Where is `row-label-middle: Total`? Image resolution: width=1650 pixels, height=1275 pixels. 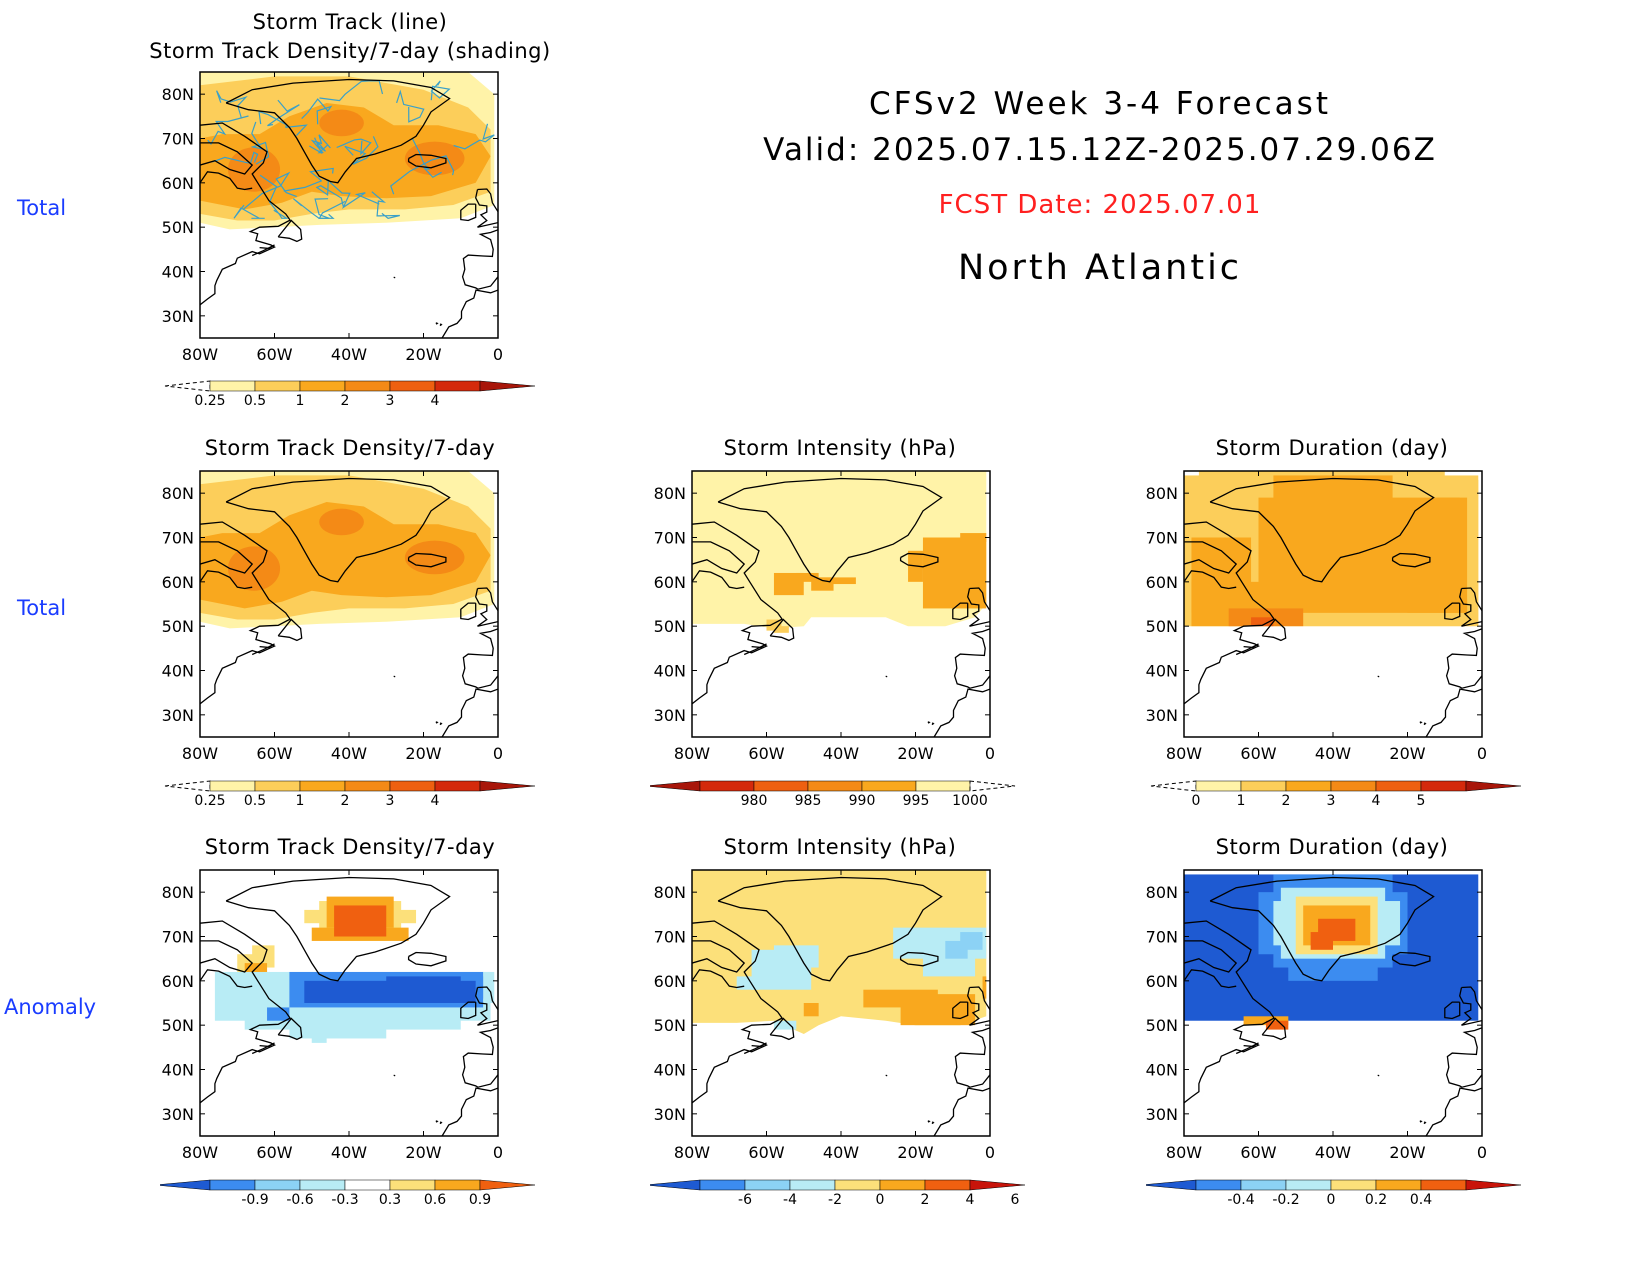 row-label-middle: Total is located at coordinates (42, 608).